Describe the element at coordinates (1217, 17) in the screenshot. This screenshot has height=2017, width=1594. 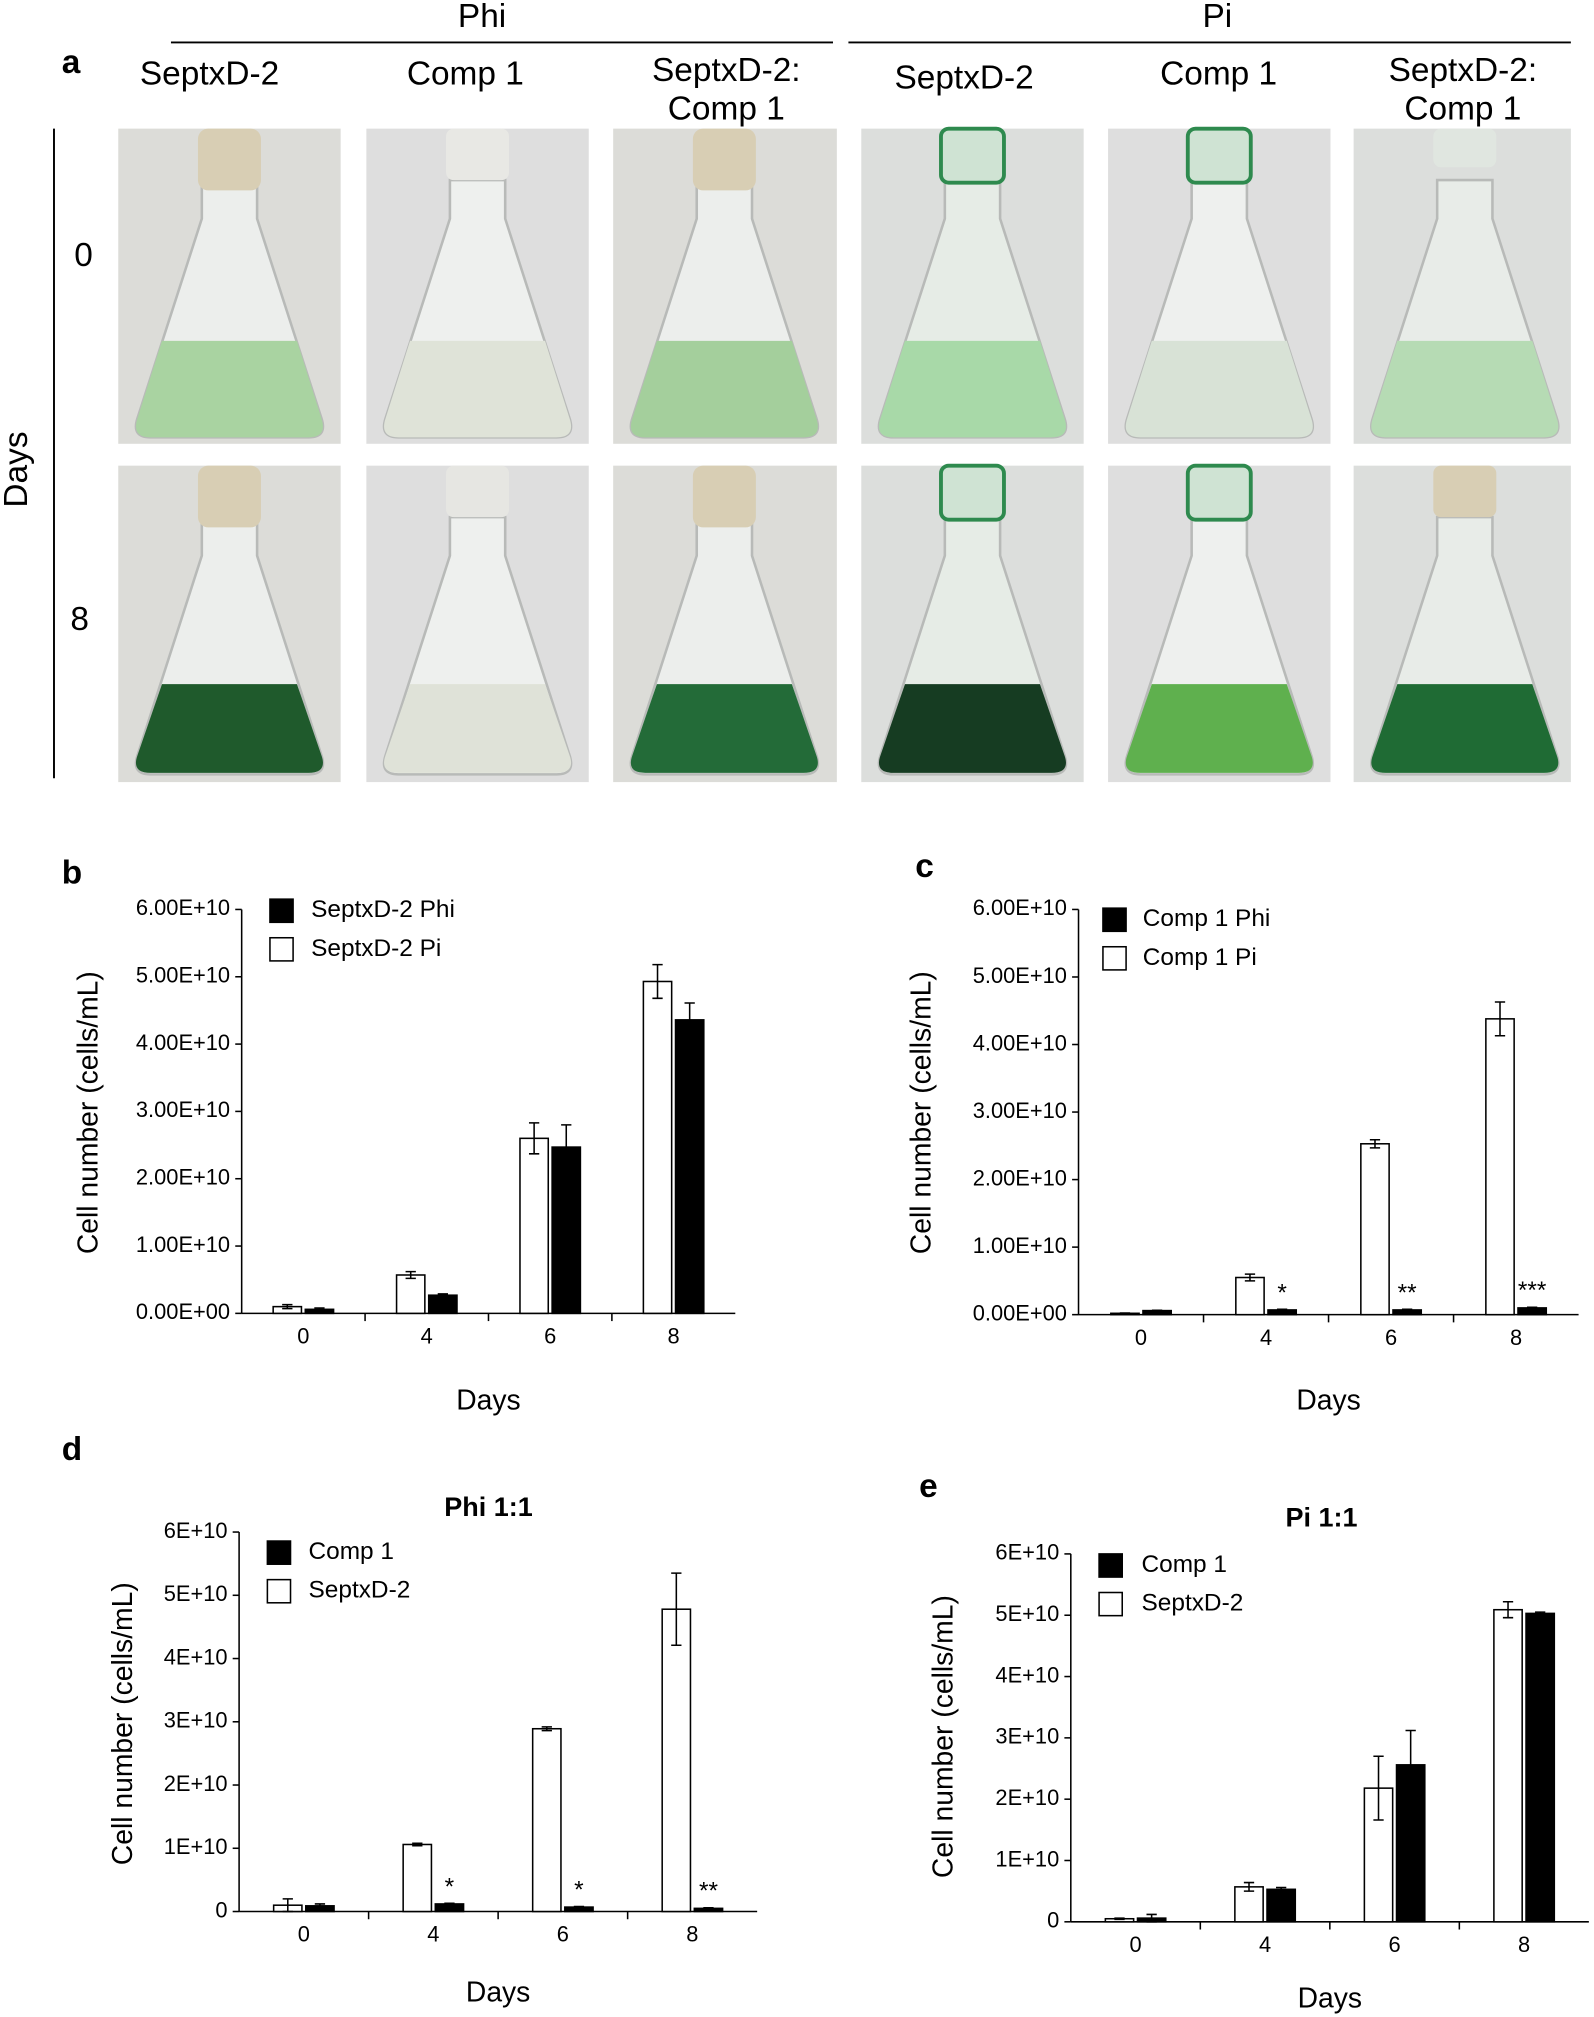
I see `group-label: Pi` at that location.